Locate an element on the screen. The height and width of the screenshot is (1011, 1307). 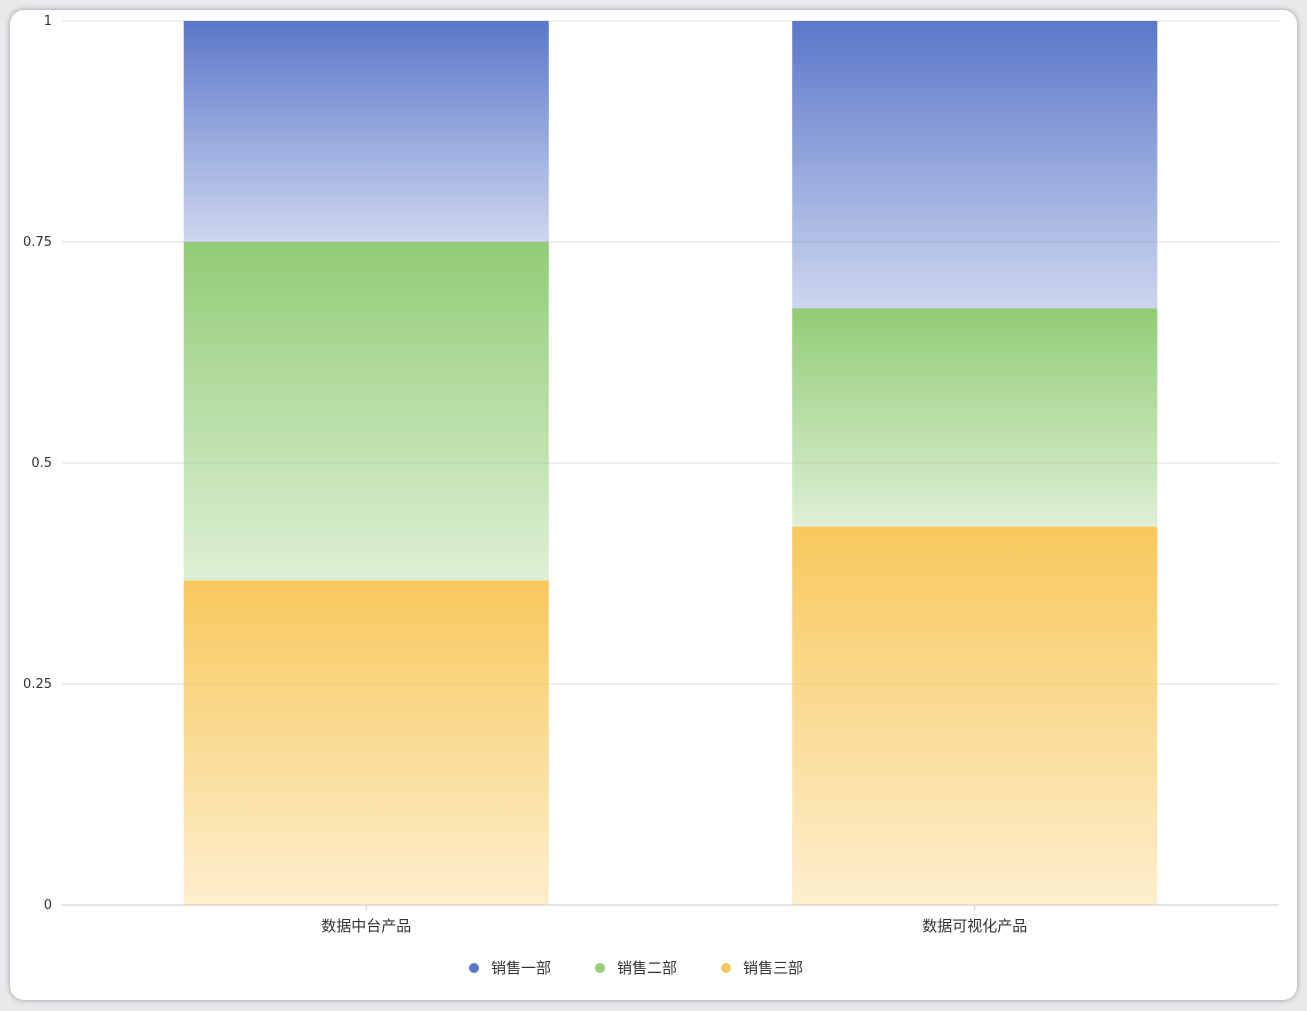
legend: 销售一部 销售二部 销售三部 is located at coordinates (636, 968).